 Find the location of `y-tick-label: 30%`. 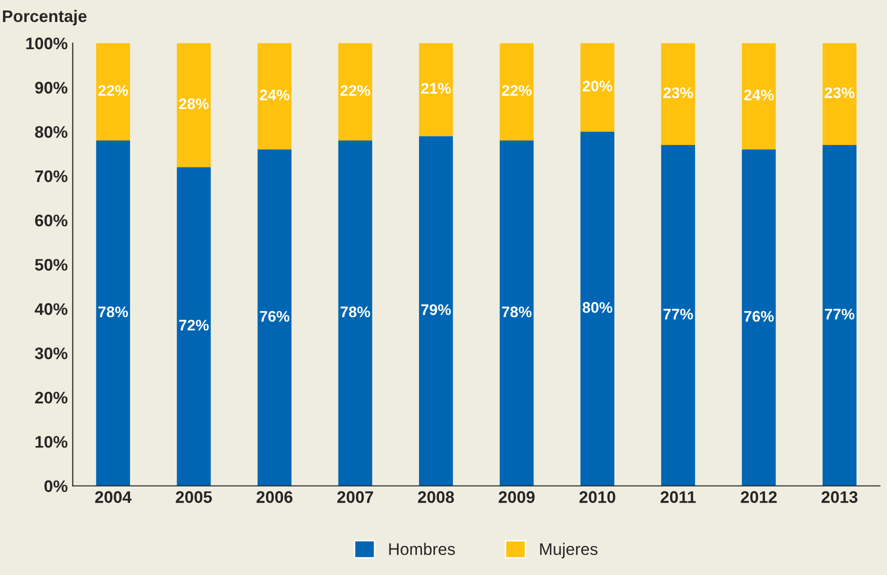

y-tick-label: 30% is located at coordinates (51, 353).